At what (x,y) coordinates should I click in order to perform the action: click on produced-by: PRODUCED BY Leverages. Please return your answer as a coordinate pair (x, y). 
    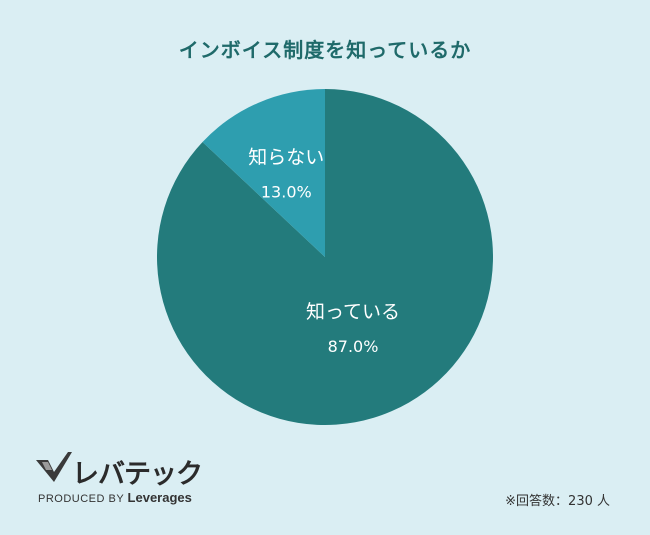
    Looking at the image, I should click on (115, 497).